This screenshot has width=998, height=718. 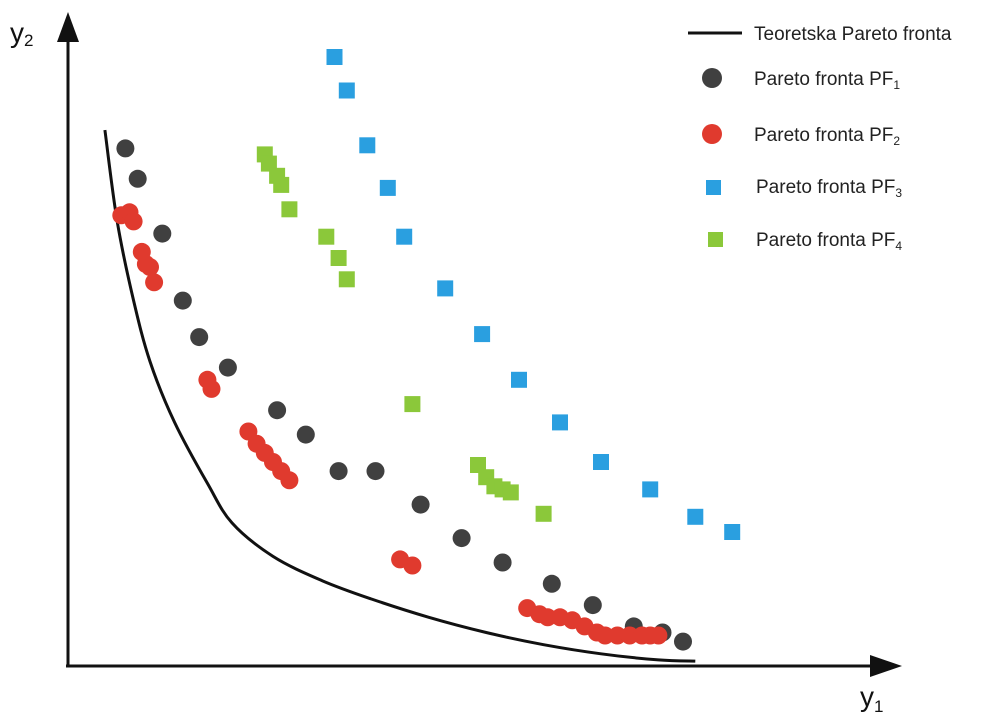 What do you see at coordinates (853, 34) in the screenshot?
I see `legend-label-theoretical: Teoretska Pareto fronta` at bounding box center [853, 34].